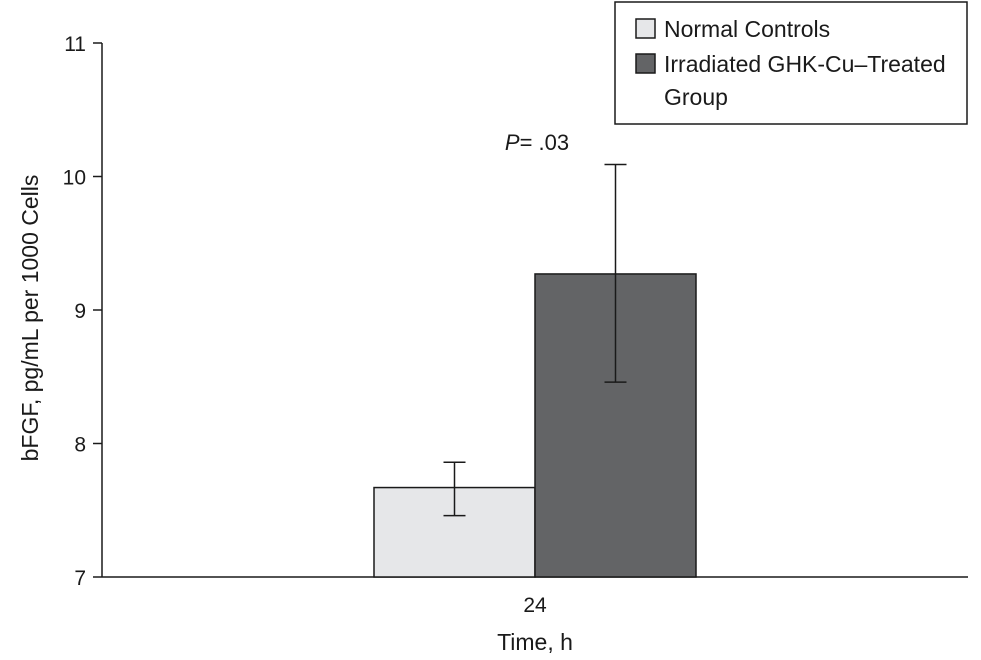 Image resolution: width=981 pixels, height=660 pixels. Describe the element at coordinates (512, 142) in the screenshot. I see `p-value-symbol: P` at that location.